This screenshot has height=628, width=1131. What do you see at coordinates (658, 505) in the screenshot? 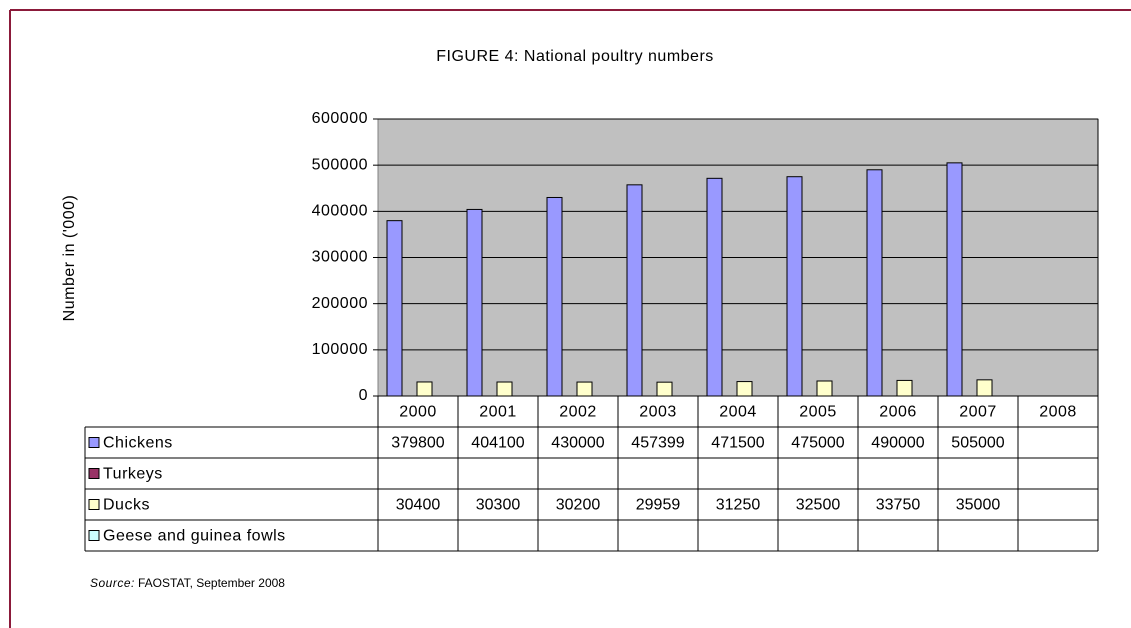
I see `data-label: 29959` at bounding box center [658, 505].